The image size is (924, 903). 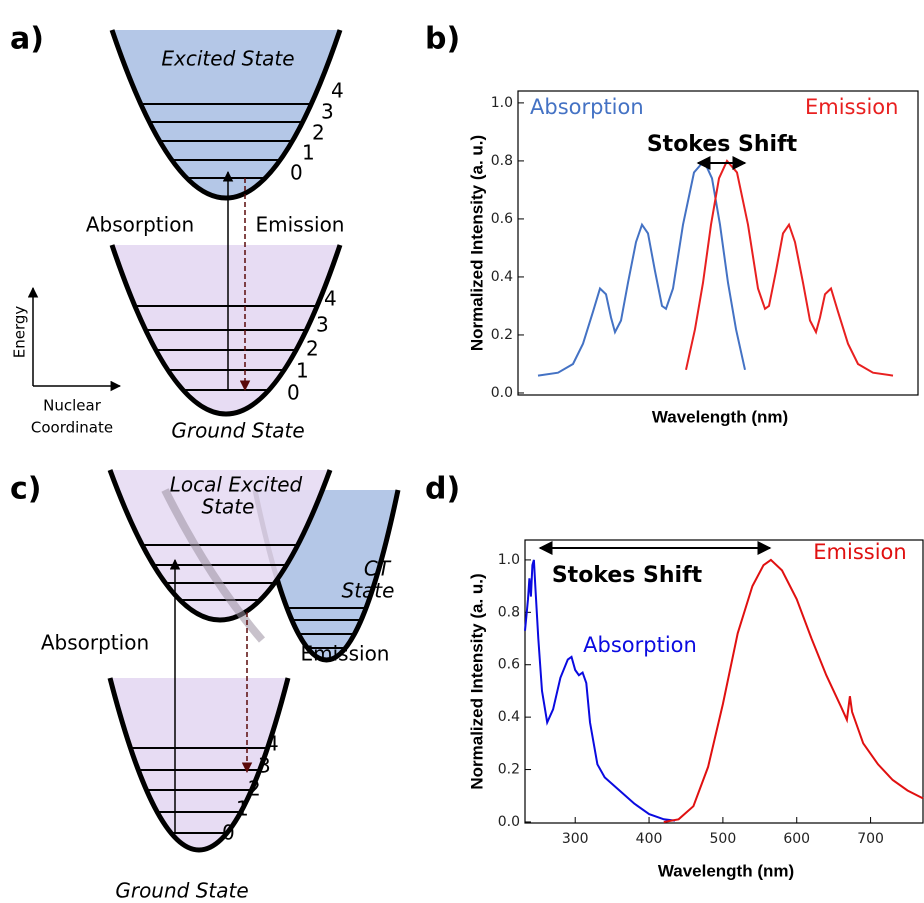 What do you see at coordinates (27, 39) in the screenshot?
I see `panel-label: a)` at bounding box center [27, 39].